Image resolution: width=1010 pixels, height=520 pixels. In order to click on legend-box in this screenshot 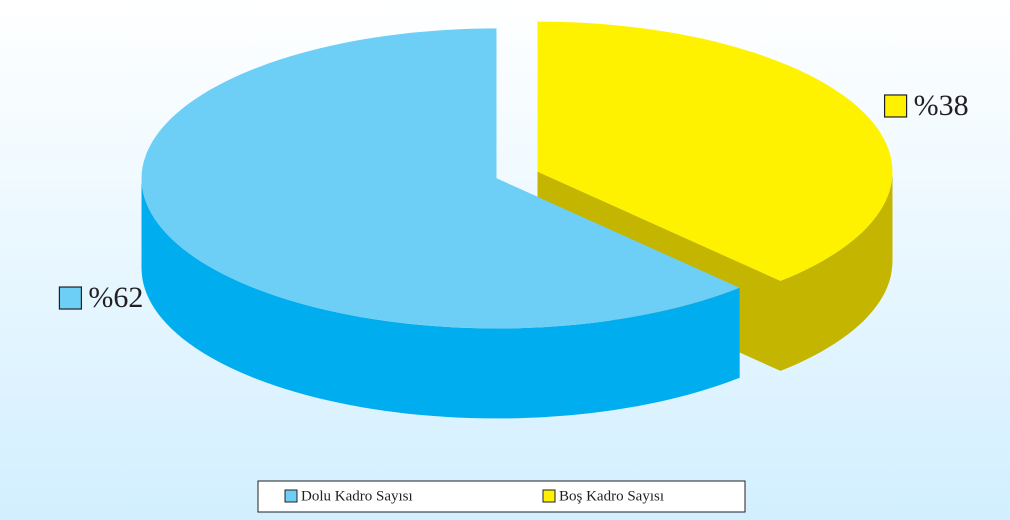, I will do `click(501, 496)`.